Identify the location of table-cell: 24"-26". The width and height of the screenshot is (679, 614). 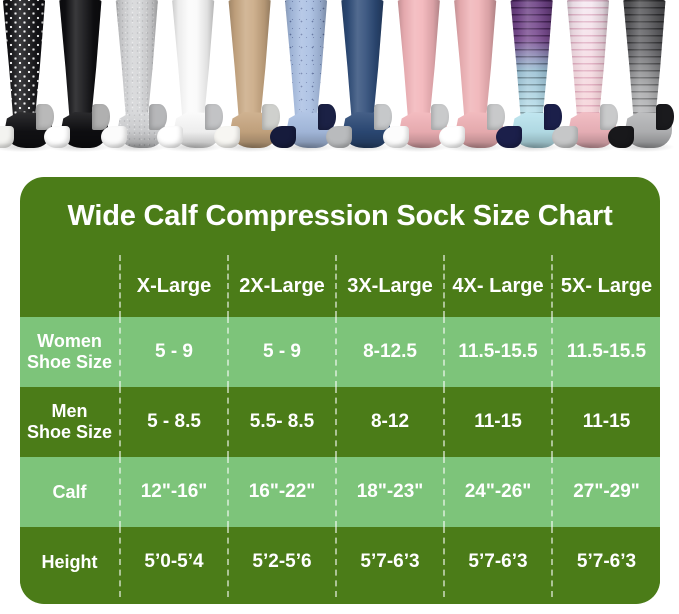
(497, 492).